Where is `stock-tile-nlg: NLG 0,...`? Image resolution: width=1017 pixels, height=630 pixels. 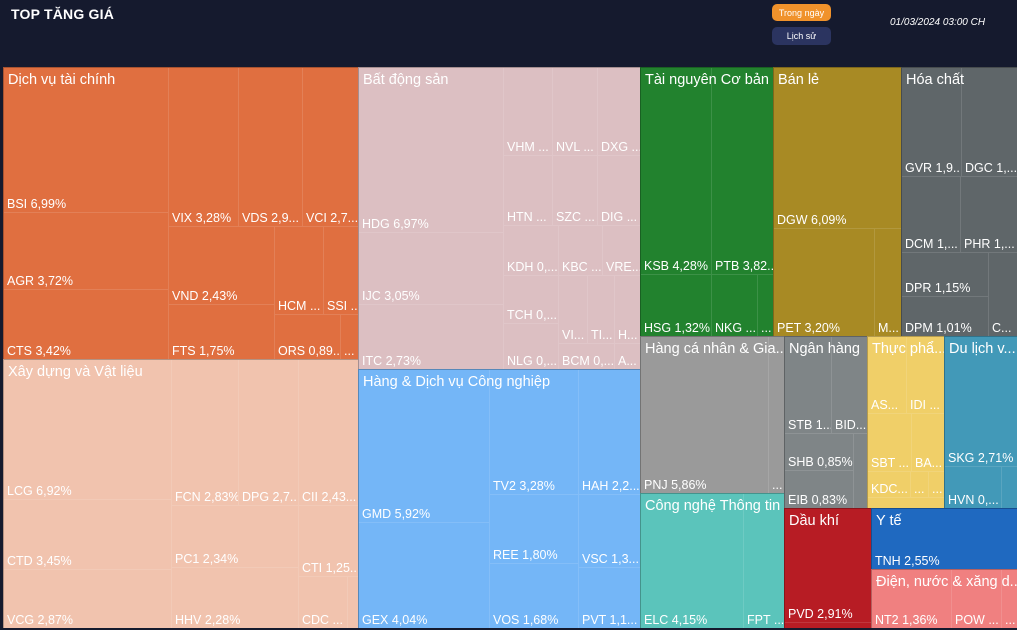
stock-tile-nlg: NLG 0,... is located at coordinates (531, 346).